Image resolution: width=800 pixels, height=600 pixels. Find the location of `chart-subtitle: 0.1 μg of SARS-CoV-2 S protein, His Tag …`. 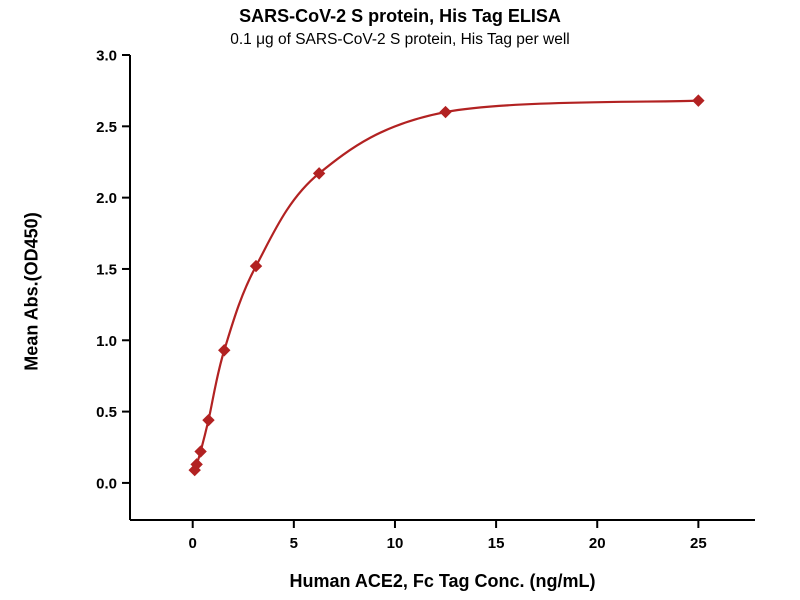

chart-subtitle: 0.1 μg of SARS-CoV-2 S protein, His Tag … is located at coordinates (400, 39).